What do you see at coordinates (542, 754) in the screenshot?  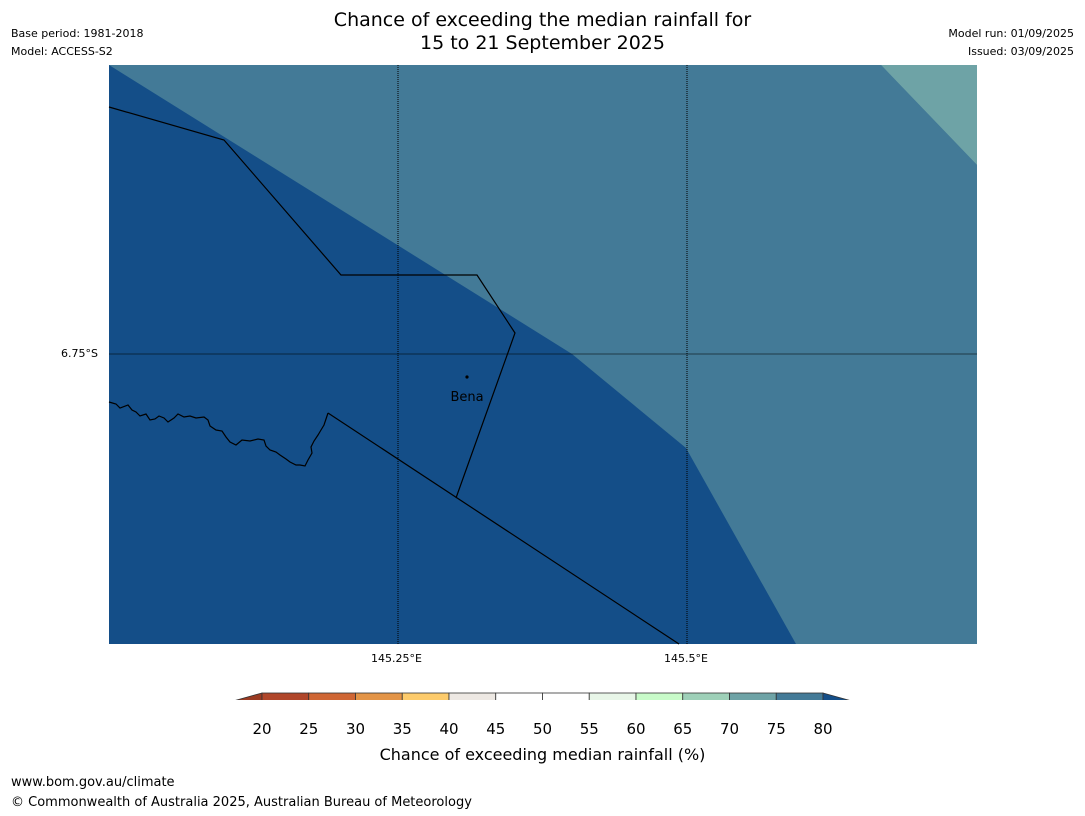 I see `colorbar-label: Chance of exceeding median rainfall (%)` at bounding box center [542, 754].